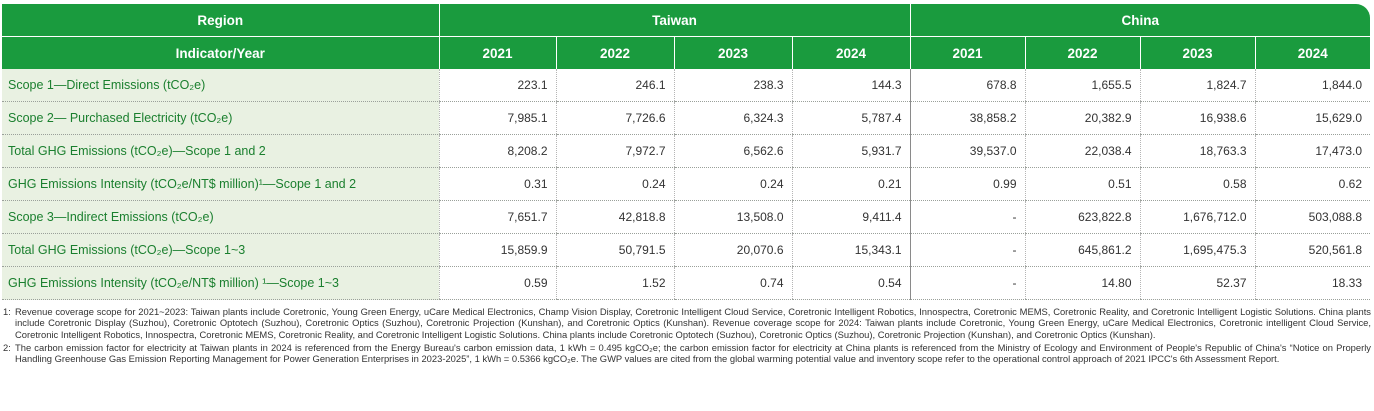 The image size is (1374, 411). Describe the element at coordinates (7, 347) in the screenshot. I see `footnote-marker: 2:` at that location.